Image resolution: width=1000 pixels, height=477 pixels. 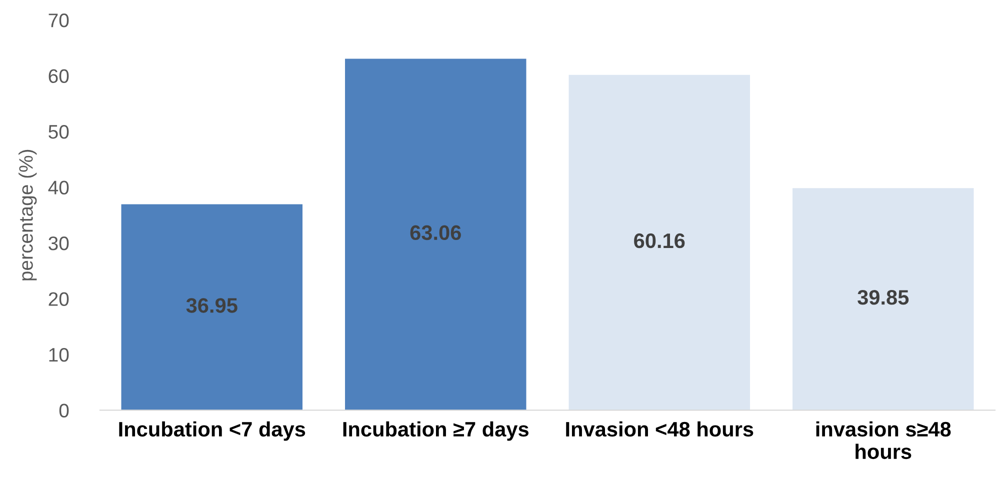 What do you see at coordinates (435, 431) in the screenshot?
I see `x-tick-label: Incubation ≥7 days` at bounding box center [435, 431].